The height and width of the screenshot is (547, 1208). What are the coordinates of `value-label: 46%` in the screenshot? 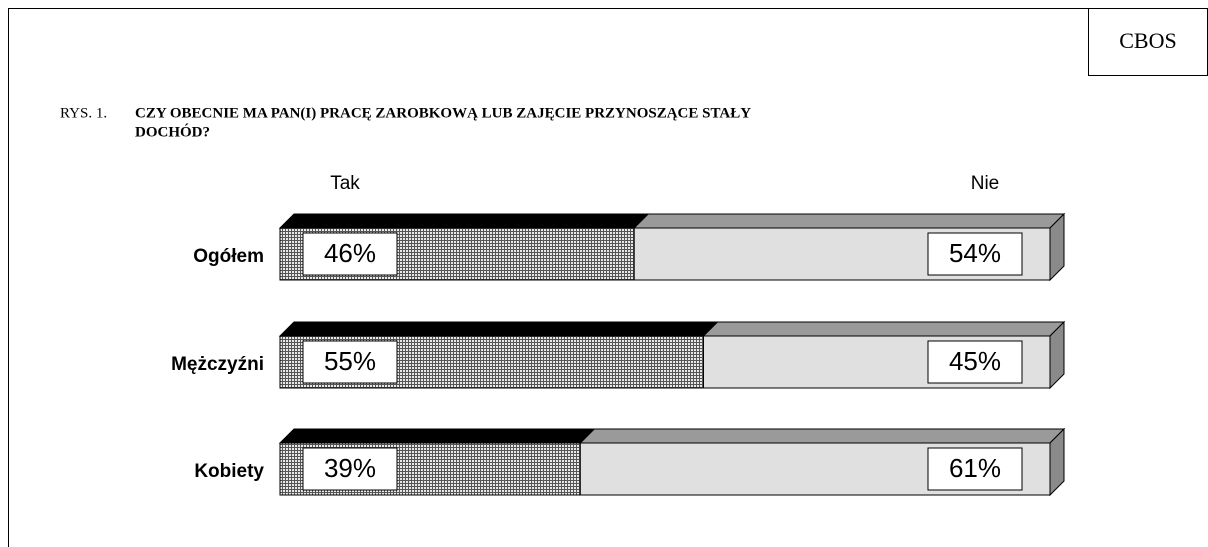 It's located at (350, 253).